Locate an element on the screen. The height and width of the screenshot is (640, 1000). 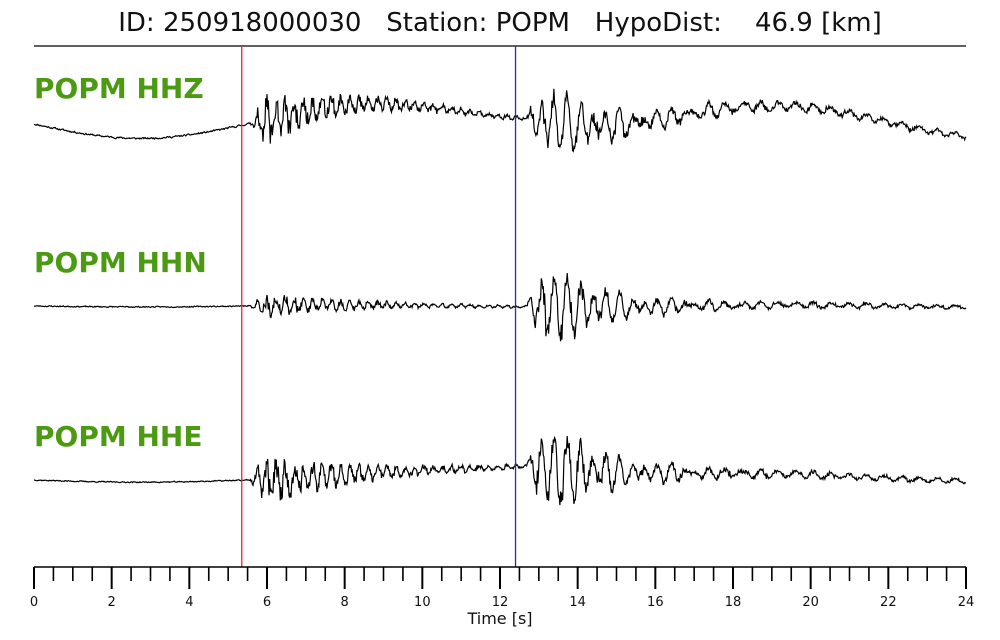
x-tick-label: 18 is located at coordinates (733, 602).